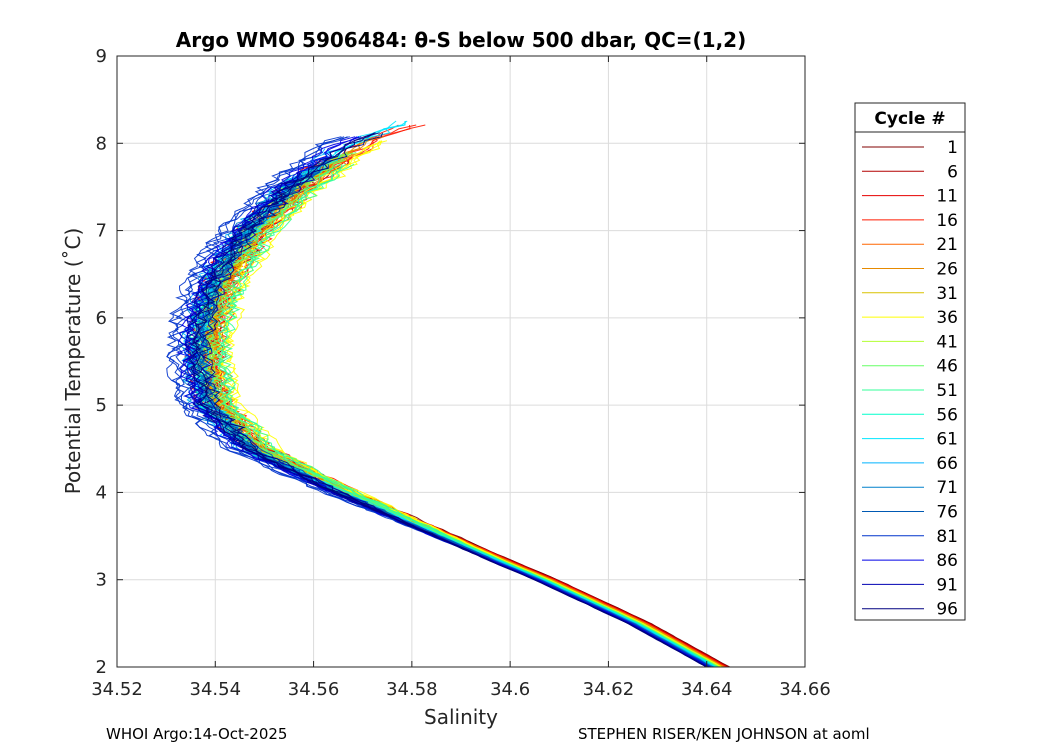 The image size is (1050, 750). Describe the element at coordinates (947, 294) in the screenshot. I see `legend-label-31: 31` at that location.